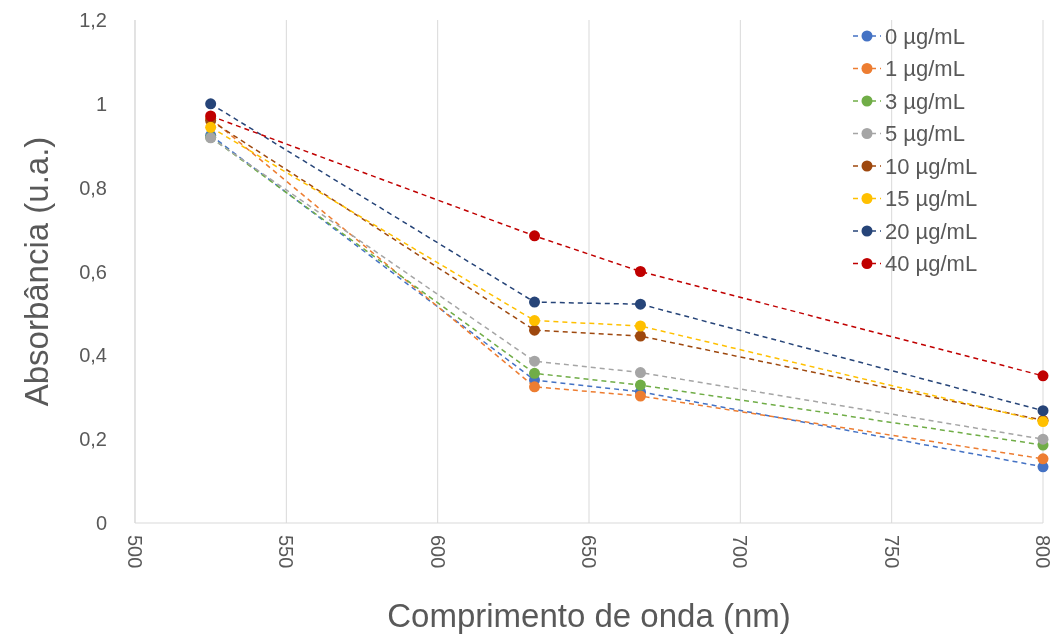 This screenshot has width=1059, height=639. What do you see at coordinates (93, 439) in the screenshot?
I see `y-tick-label: 0,2` at bounding box center [93, 439].